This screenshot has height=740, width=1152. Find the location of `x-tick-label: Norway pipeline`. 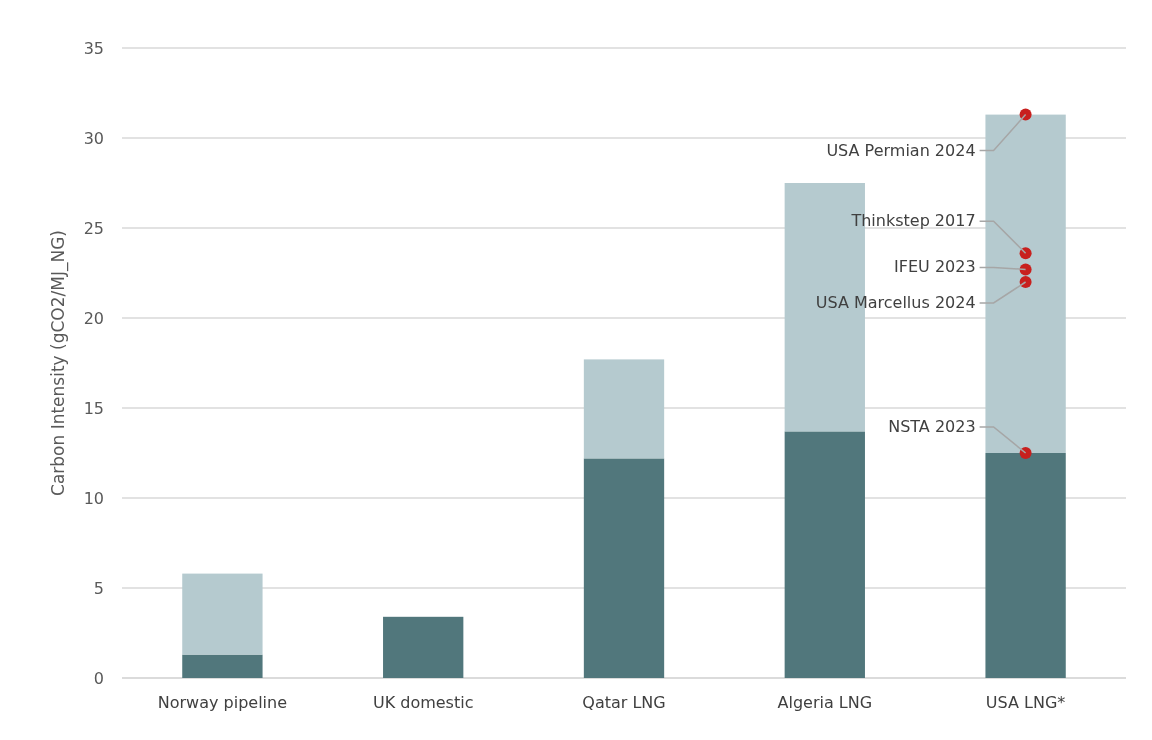

x-tick-label: Norway pipeline is located at coordinates (222, 702).